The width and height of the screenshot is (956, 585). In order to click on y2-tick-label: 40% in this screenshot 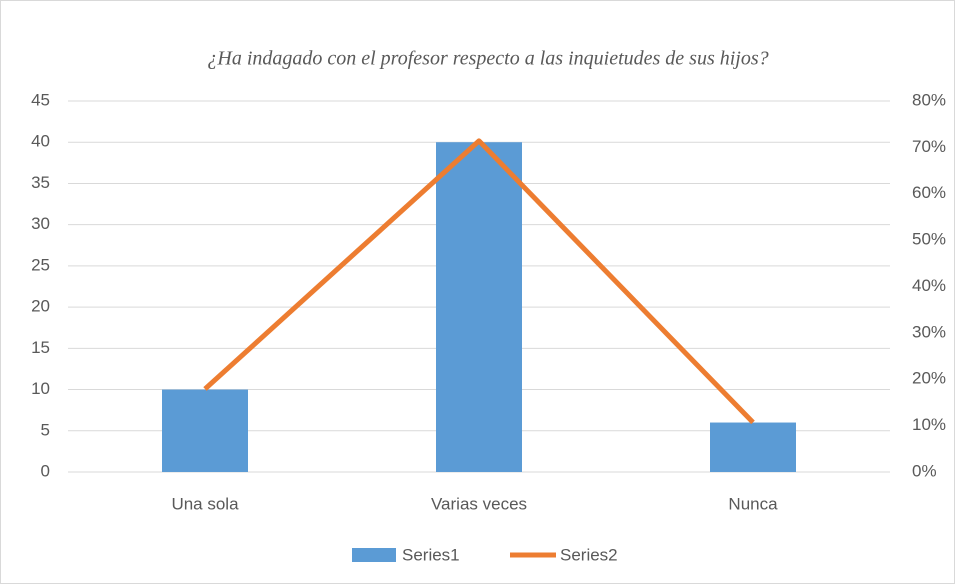, I will do `click(929, 285)`.